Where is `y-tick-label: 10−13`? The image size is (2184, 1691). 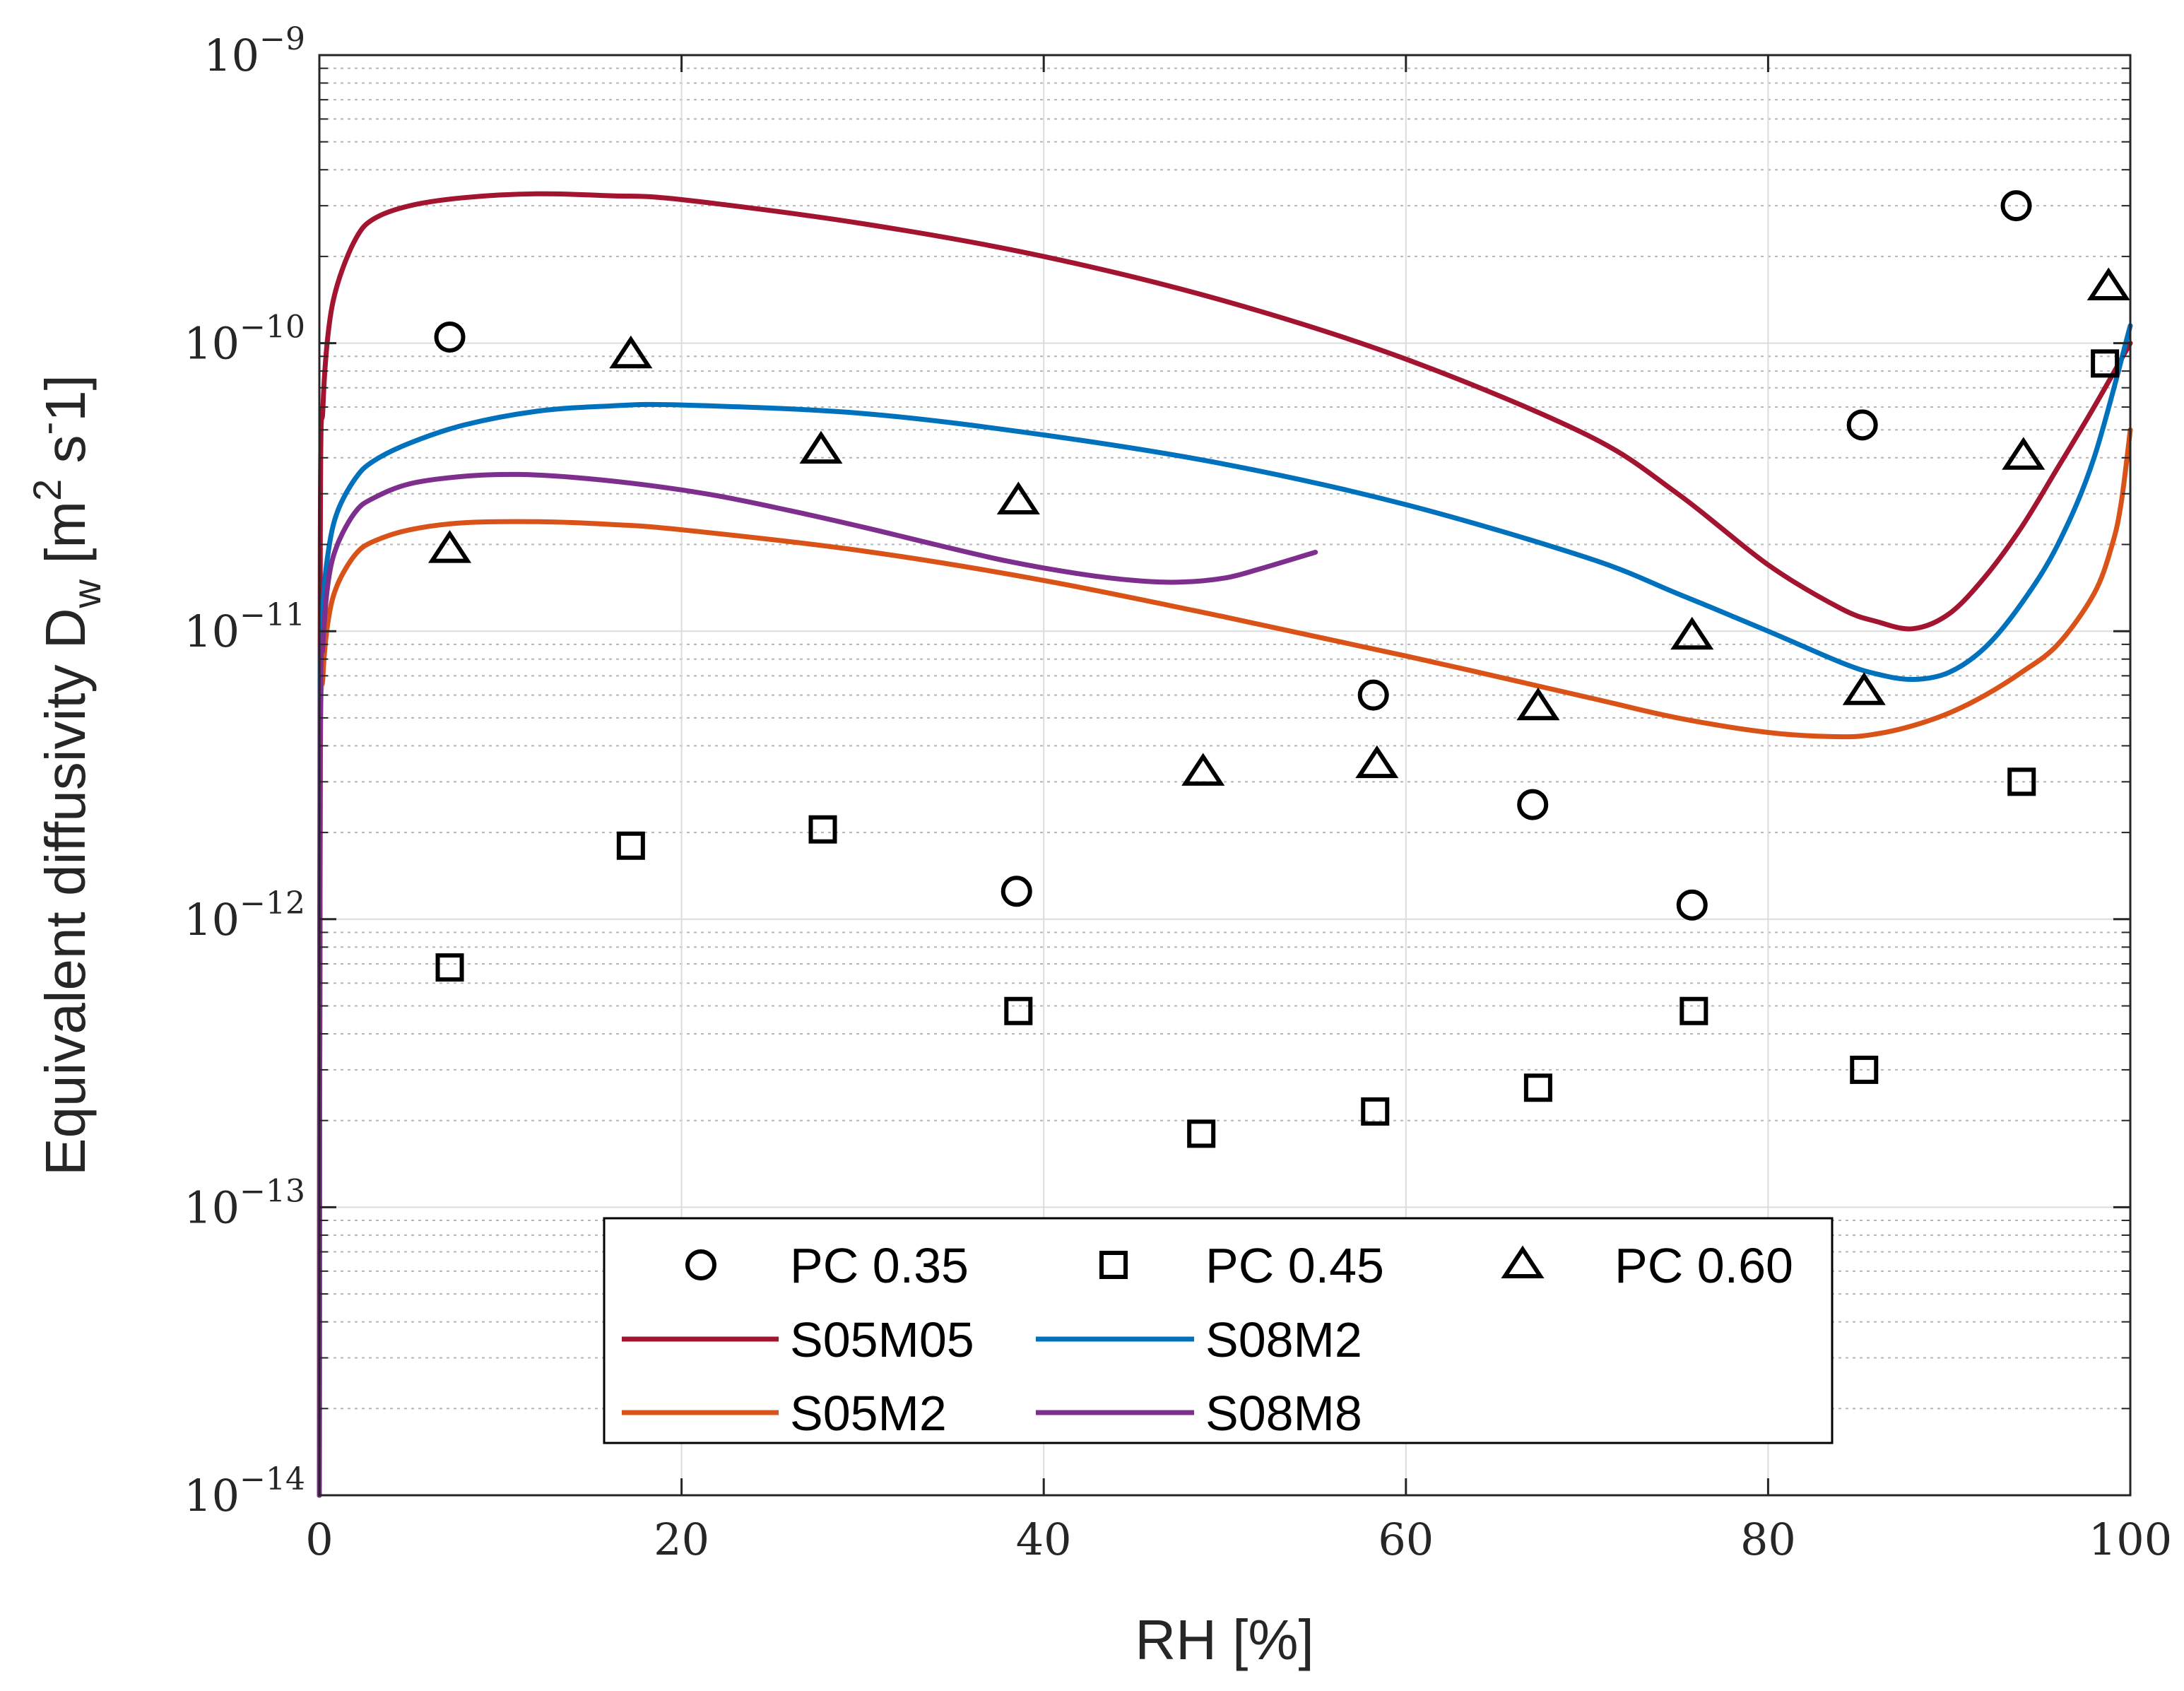 y-tick-label: 10−13 is located at coordinates (245, 1203).